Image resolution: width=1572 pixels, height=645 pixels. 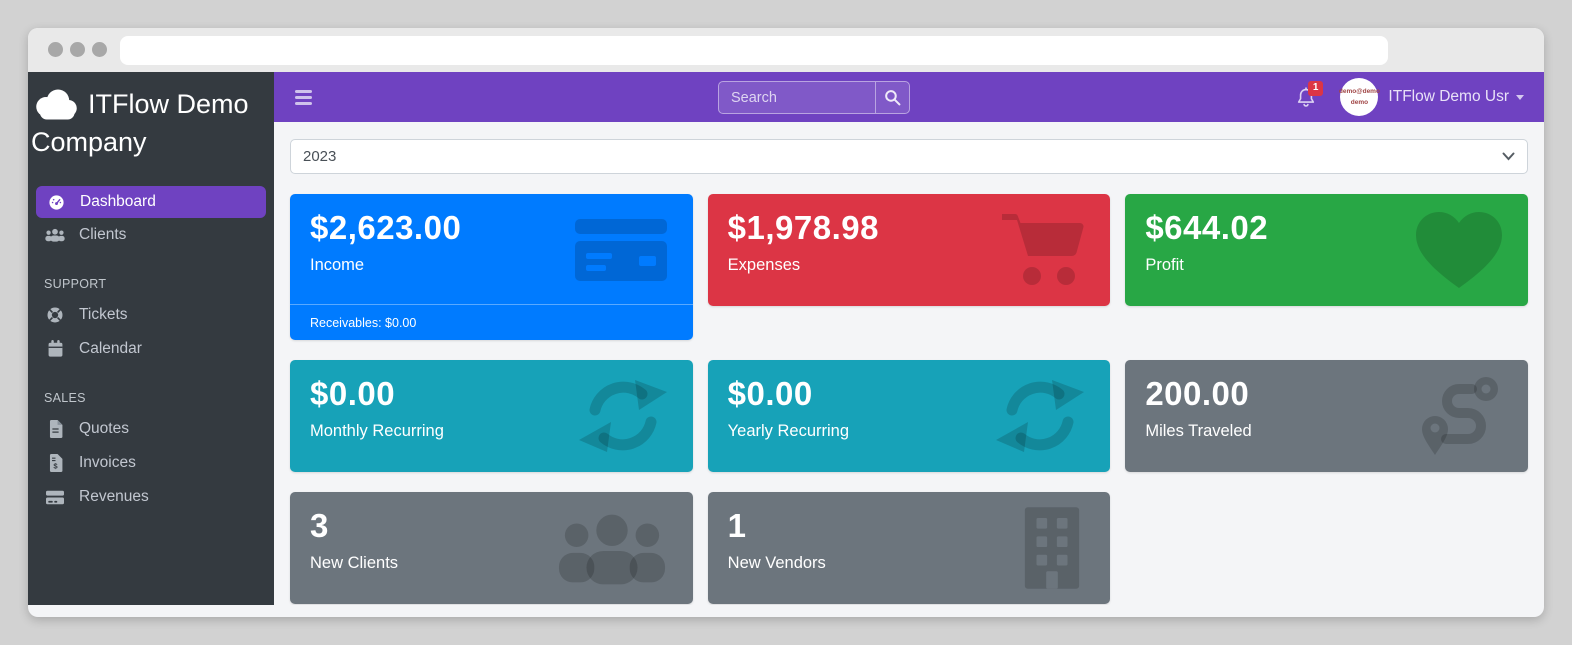 What do you see at coordinates (1164, 265) in the screenshot?
I see `profit-label: Profit` at bounding box center [1164, 265].